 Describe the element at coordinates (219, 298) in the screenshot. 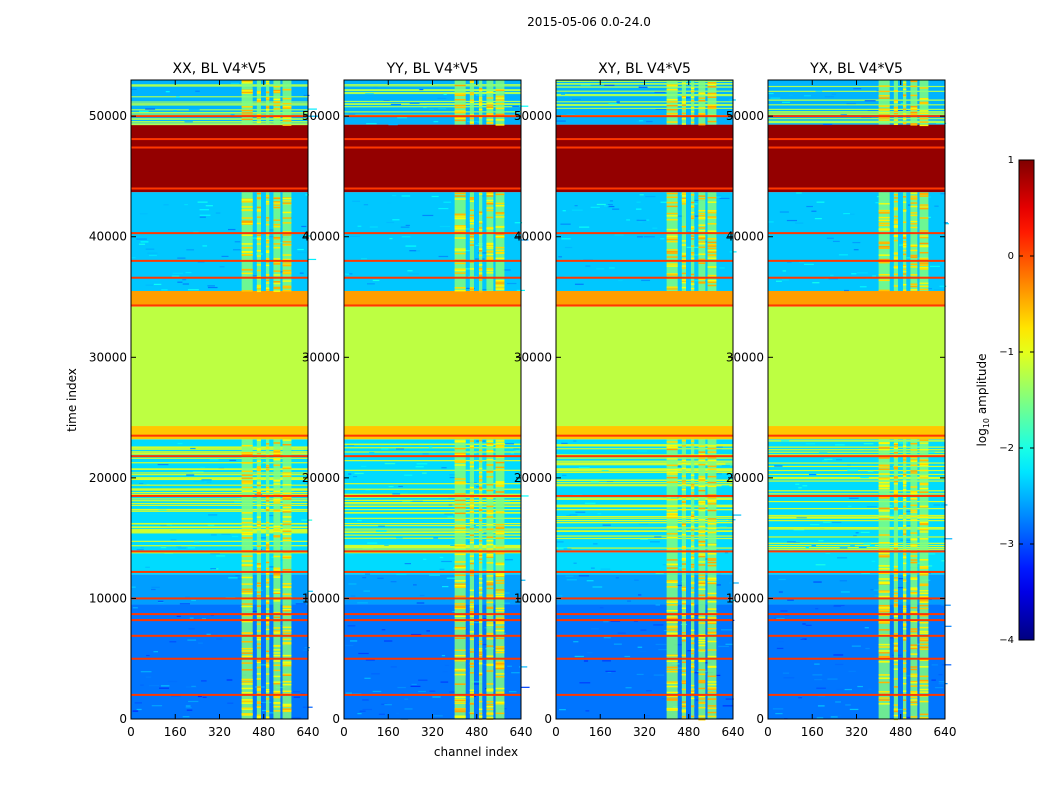

I see `band-flat` at that location.